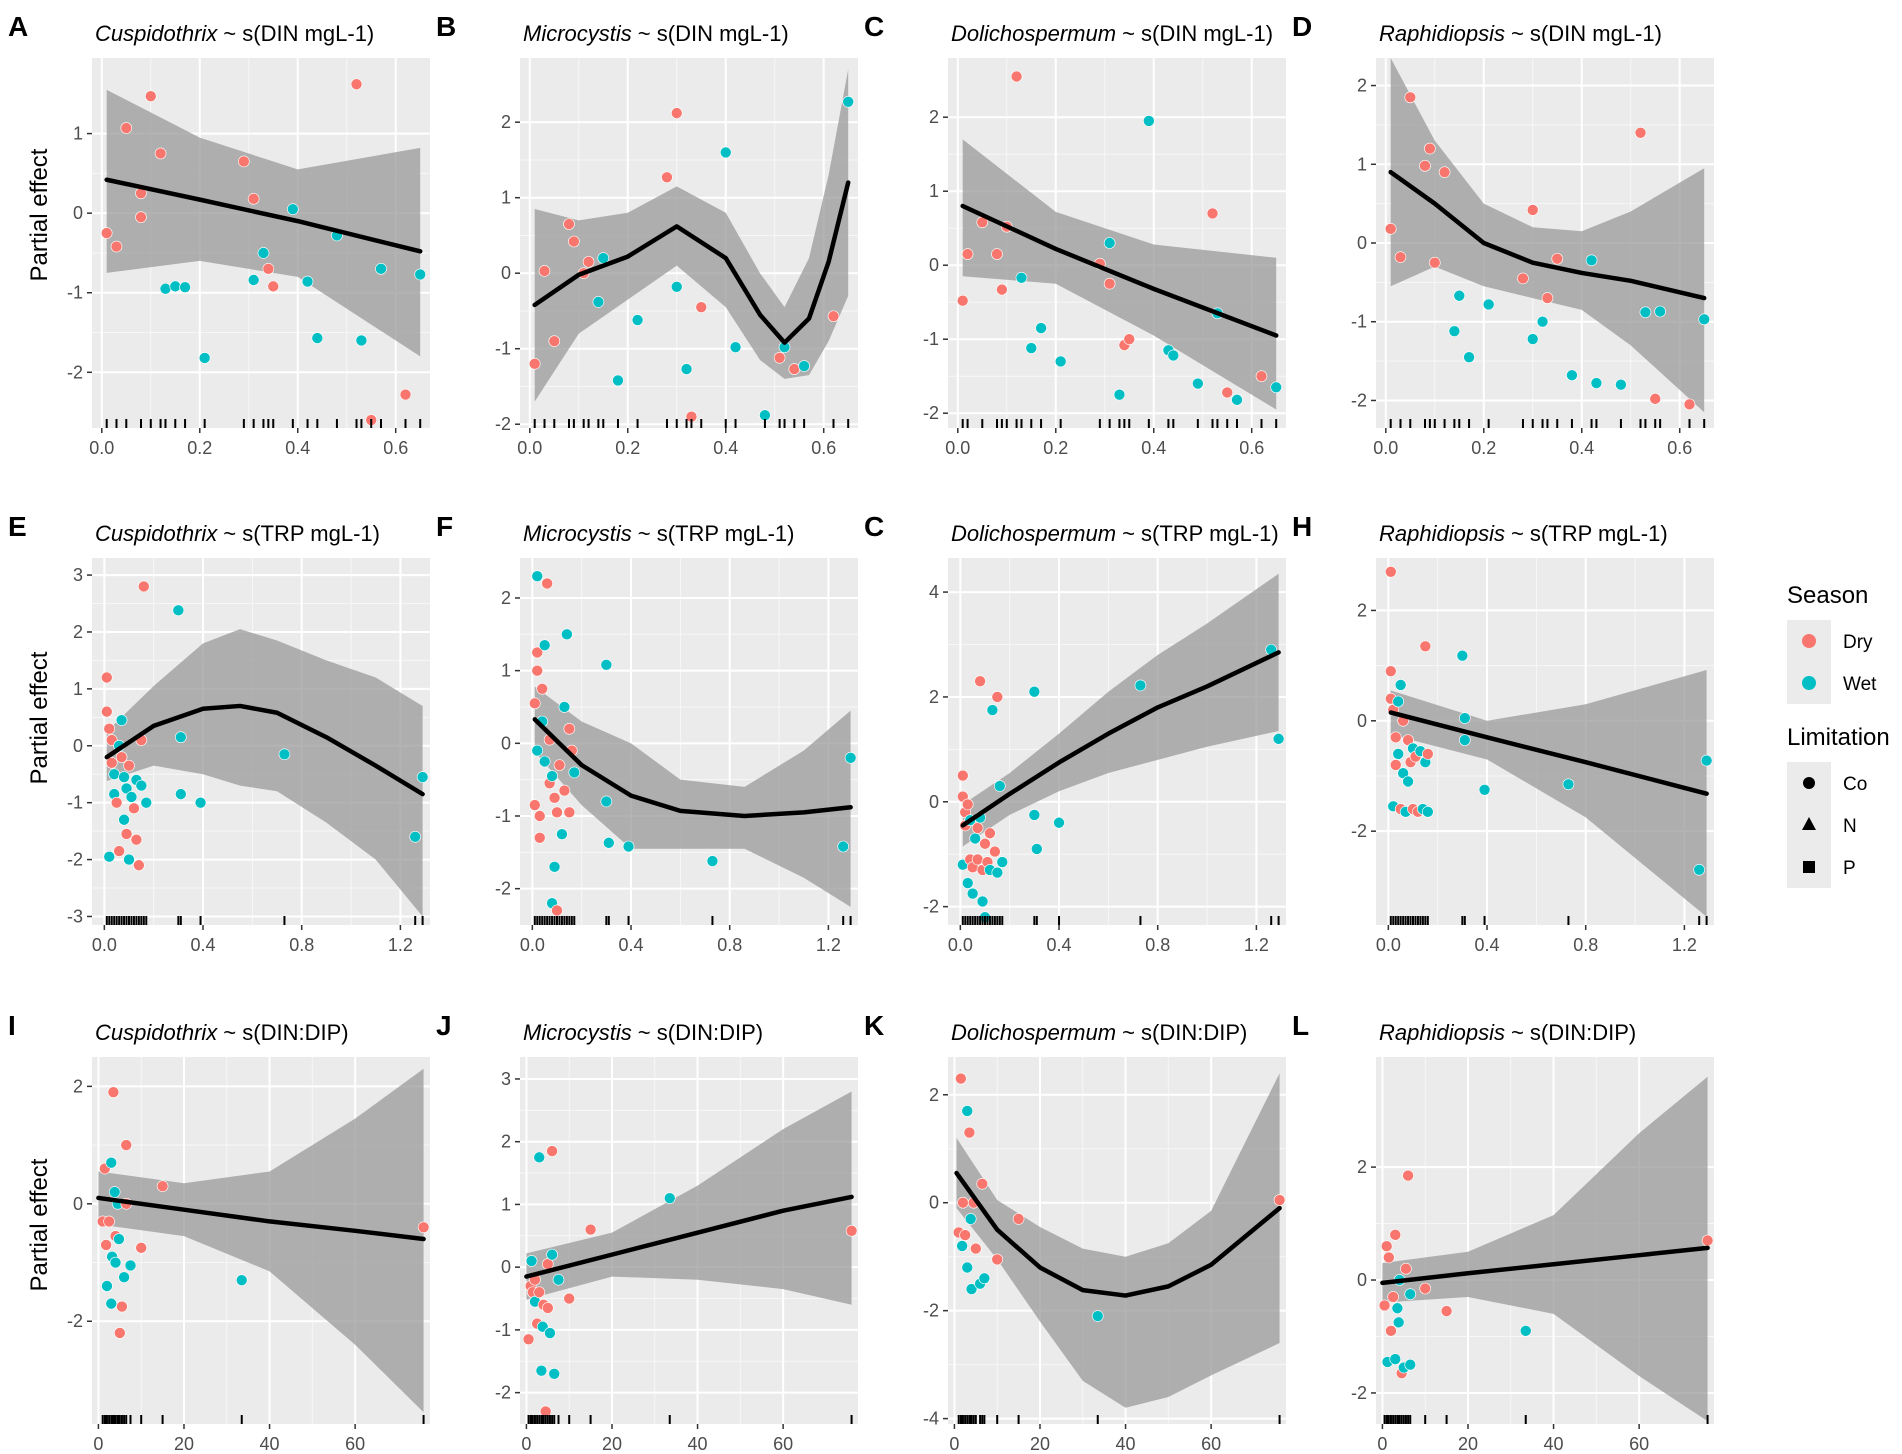  What do you see at coordinates (12, 1025) in the screenshot?
I see `panel-letter: I` at bounding box center [12, 1025].